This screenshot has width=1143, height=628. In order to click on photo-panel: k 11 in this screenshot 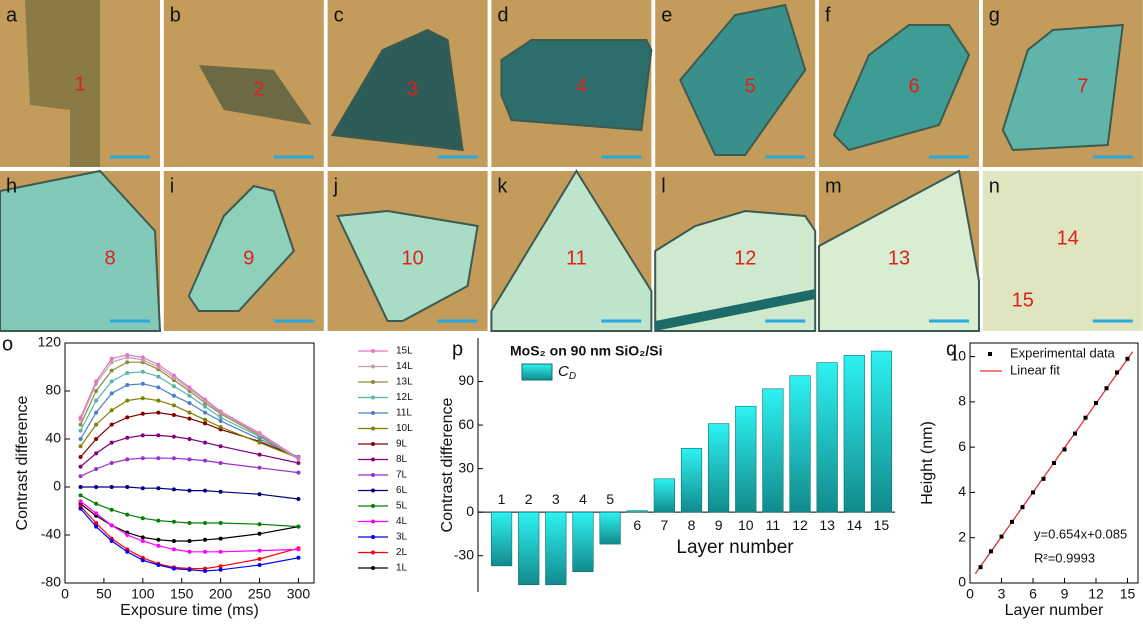, I will do `click(571, 250)`.